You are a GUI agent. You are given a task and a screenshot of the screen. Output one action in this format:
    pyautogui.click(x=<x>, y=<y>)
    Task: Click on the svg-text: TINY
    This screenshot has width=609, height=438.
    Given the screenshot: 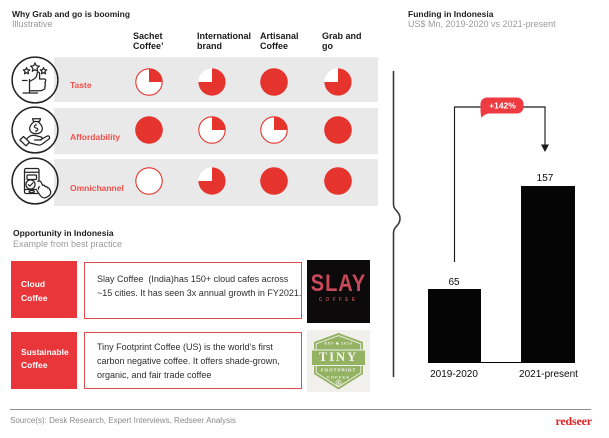 What is the action you would take?
    pyautogui.click(x=338, y=357)
    